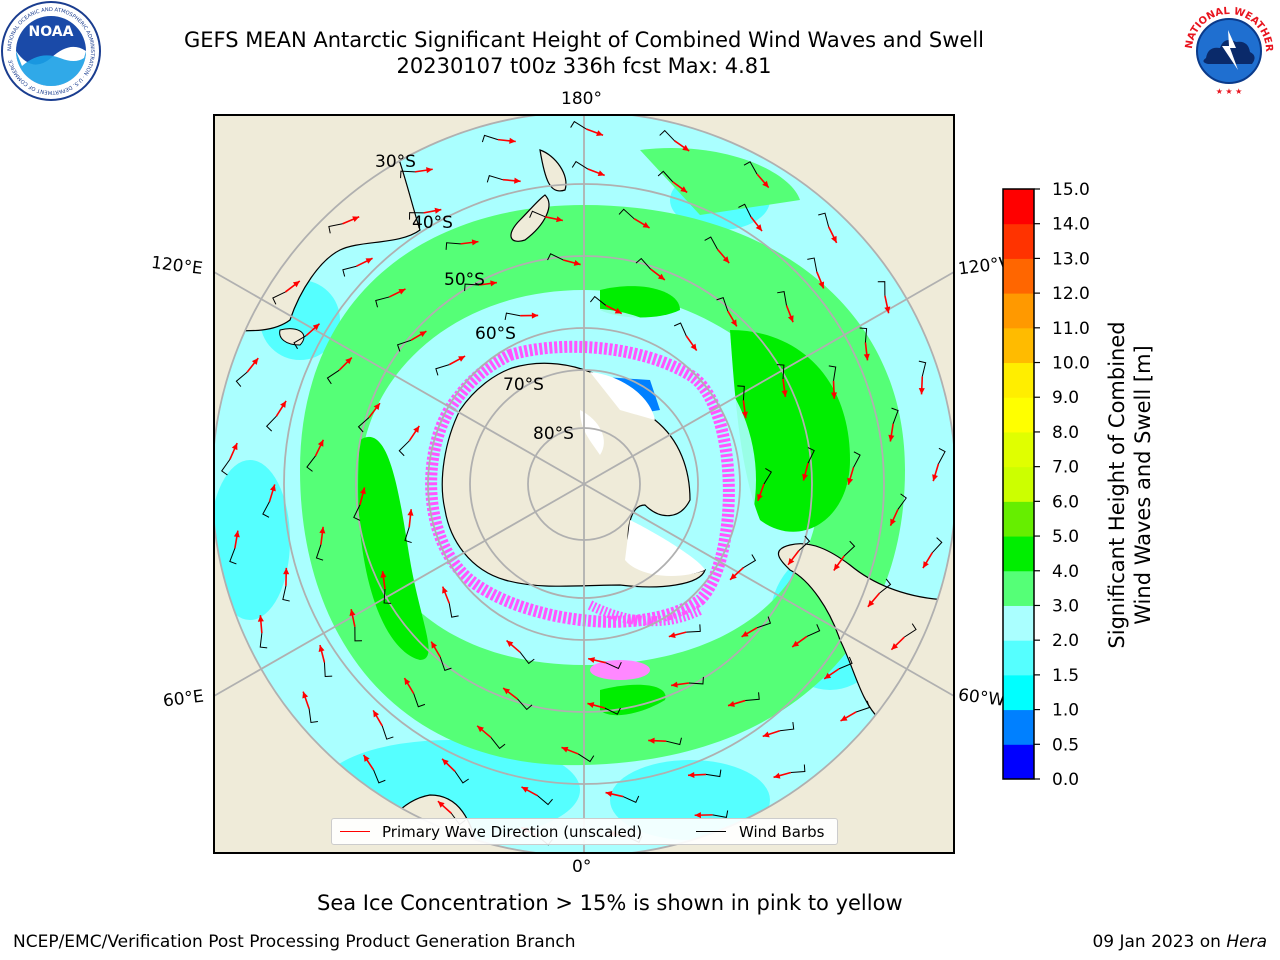 This screenshot has height=960, width=1280. I want to click on lat-label-40s: 40°S, so click(432, 223).